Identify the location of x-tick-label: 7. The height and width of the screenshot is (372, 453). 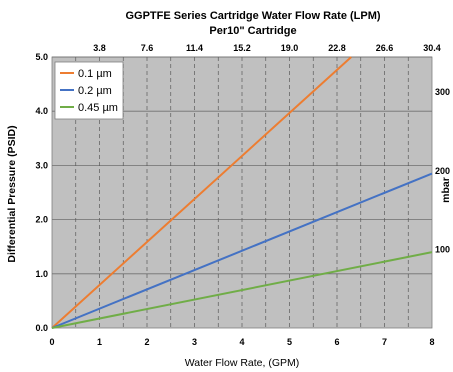
(384, 342).